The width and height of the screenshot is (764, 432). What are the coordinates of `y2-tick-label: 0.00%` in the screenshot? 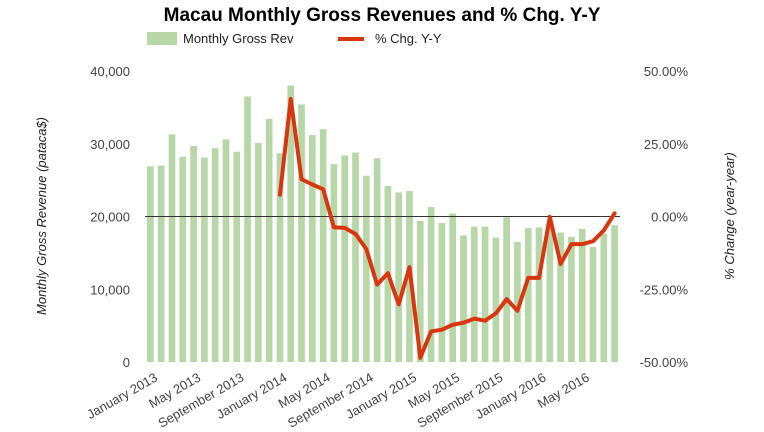 It's located at (669, 217).